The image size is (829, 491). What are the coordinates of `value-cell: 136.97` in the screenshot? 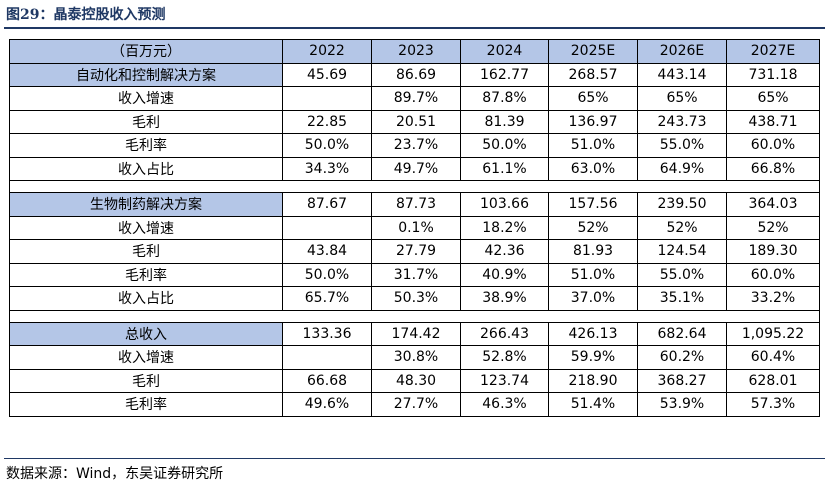 It's located at (593, 121).